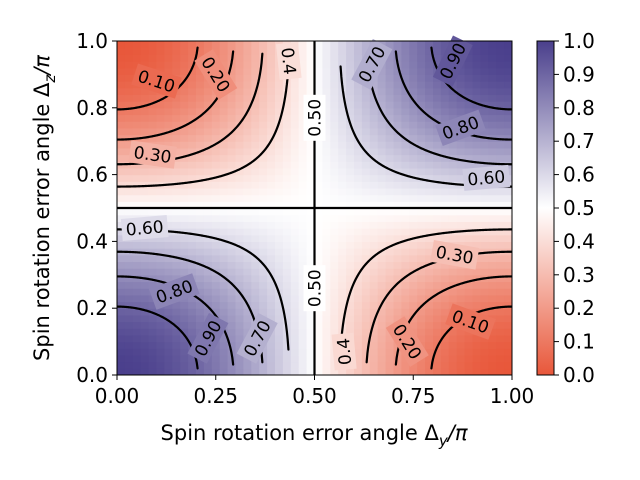 The width and height of the screenshot is (640, 480). Describe the element at coordinates (345, 351) in the screenshot. I see `contour-label-text: 0.4` at that location.